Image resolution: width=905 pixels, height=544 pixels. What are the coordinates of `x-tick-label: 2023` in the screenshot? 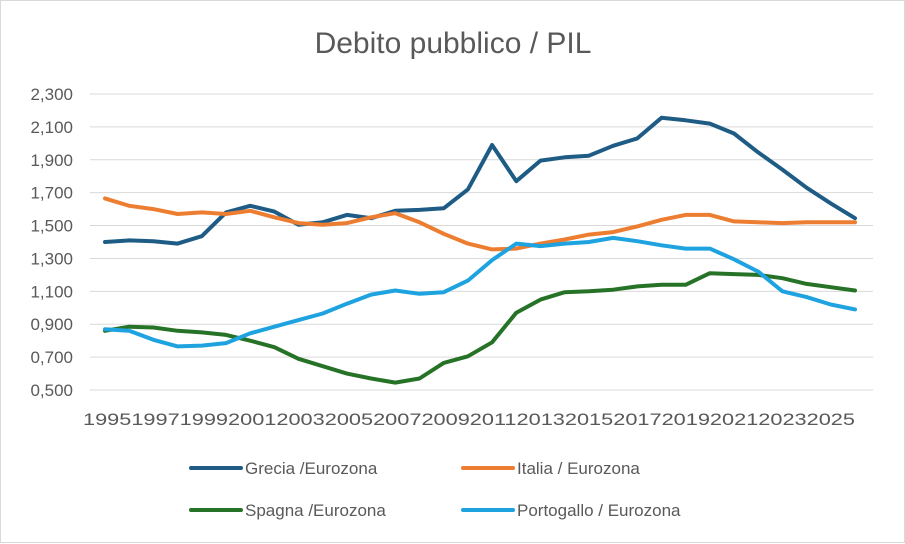 It's located at (782, 419).